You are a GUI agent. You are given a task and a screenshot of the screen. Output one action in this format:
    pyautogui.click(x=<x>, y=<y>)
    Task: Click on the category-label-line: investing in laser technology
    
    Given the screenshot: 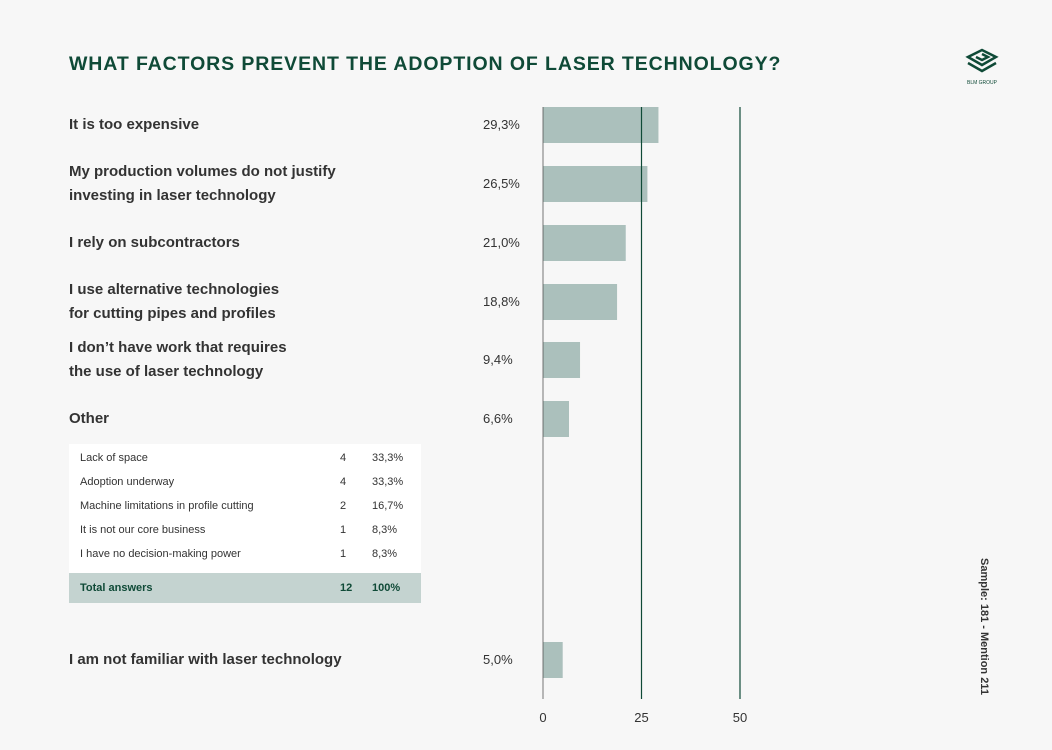 What is the action you would take?
    pyautogui.click(x=172, y=195)
    